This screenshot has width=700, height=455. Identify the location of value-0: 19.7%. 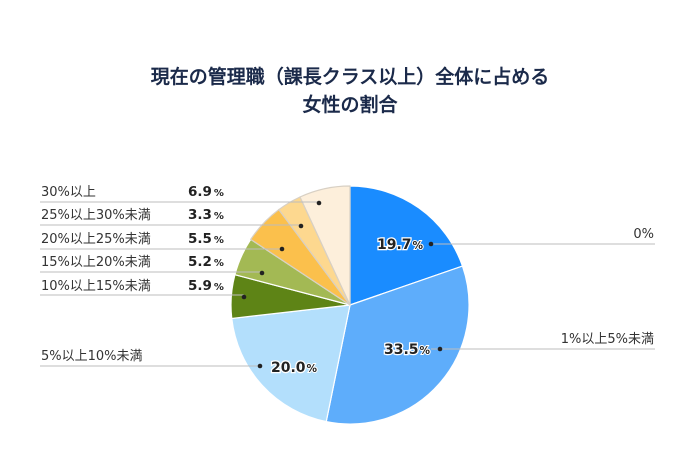
(400, 245).